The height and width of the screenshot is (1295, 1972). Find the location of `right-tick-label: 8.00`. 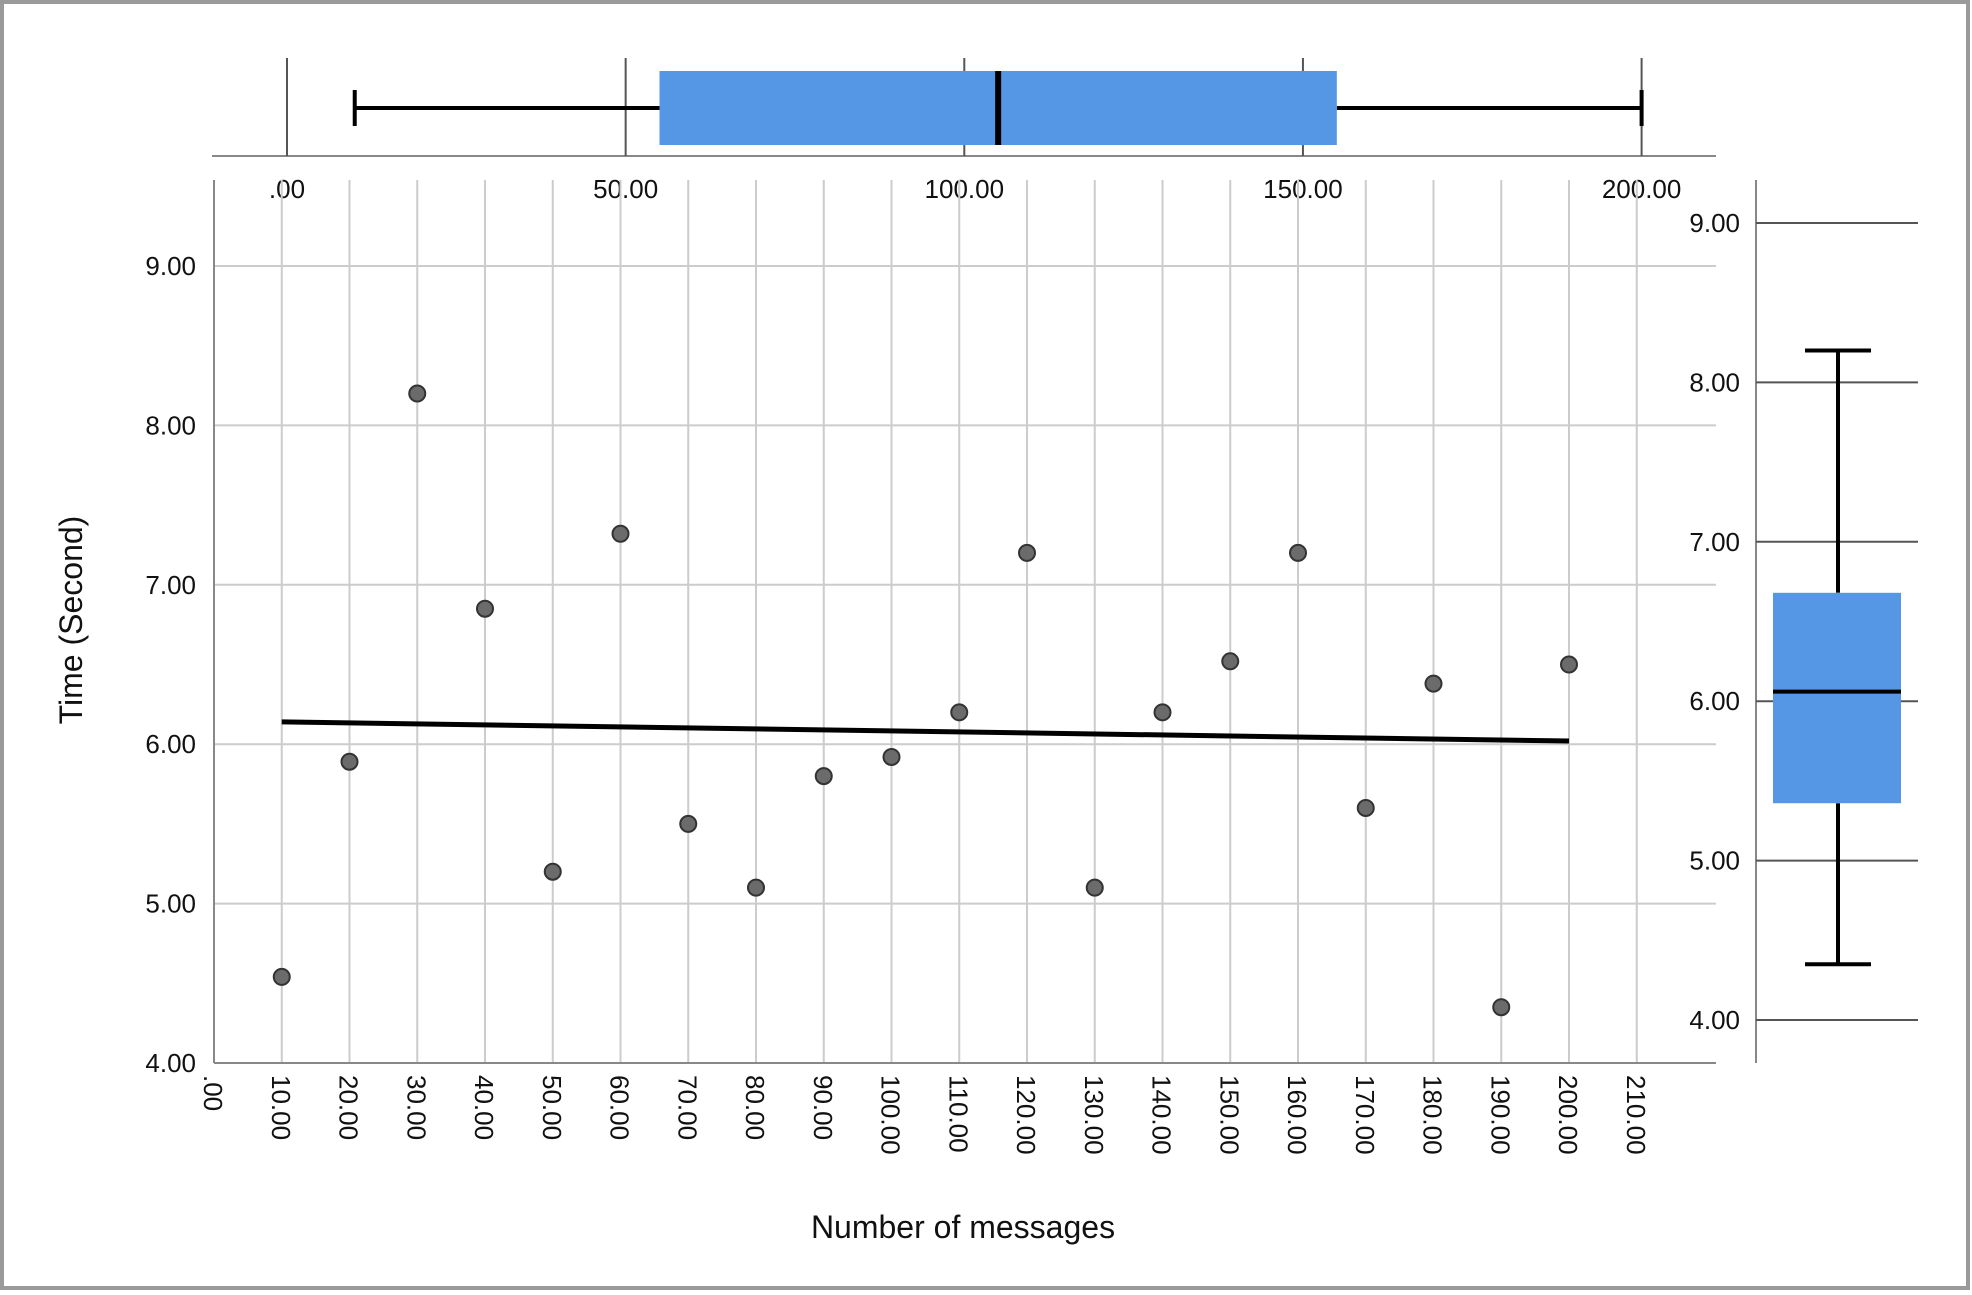

right-tick-label: 8.00 is located at coordinates (1714, 382).